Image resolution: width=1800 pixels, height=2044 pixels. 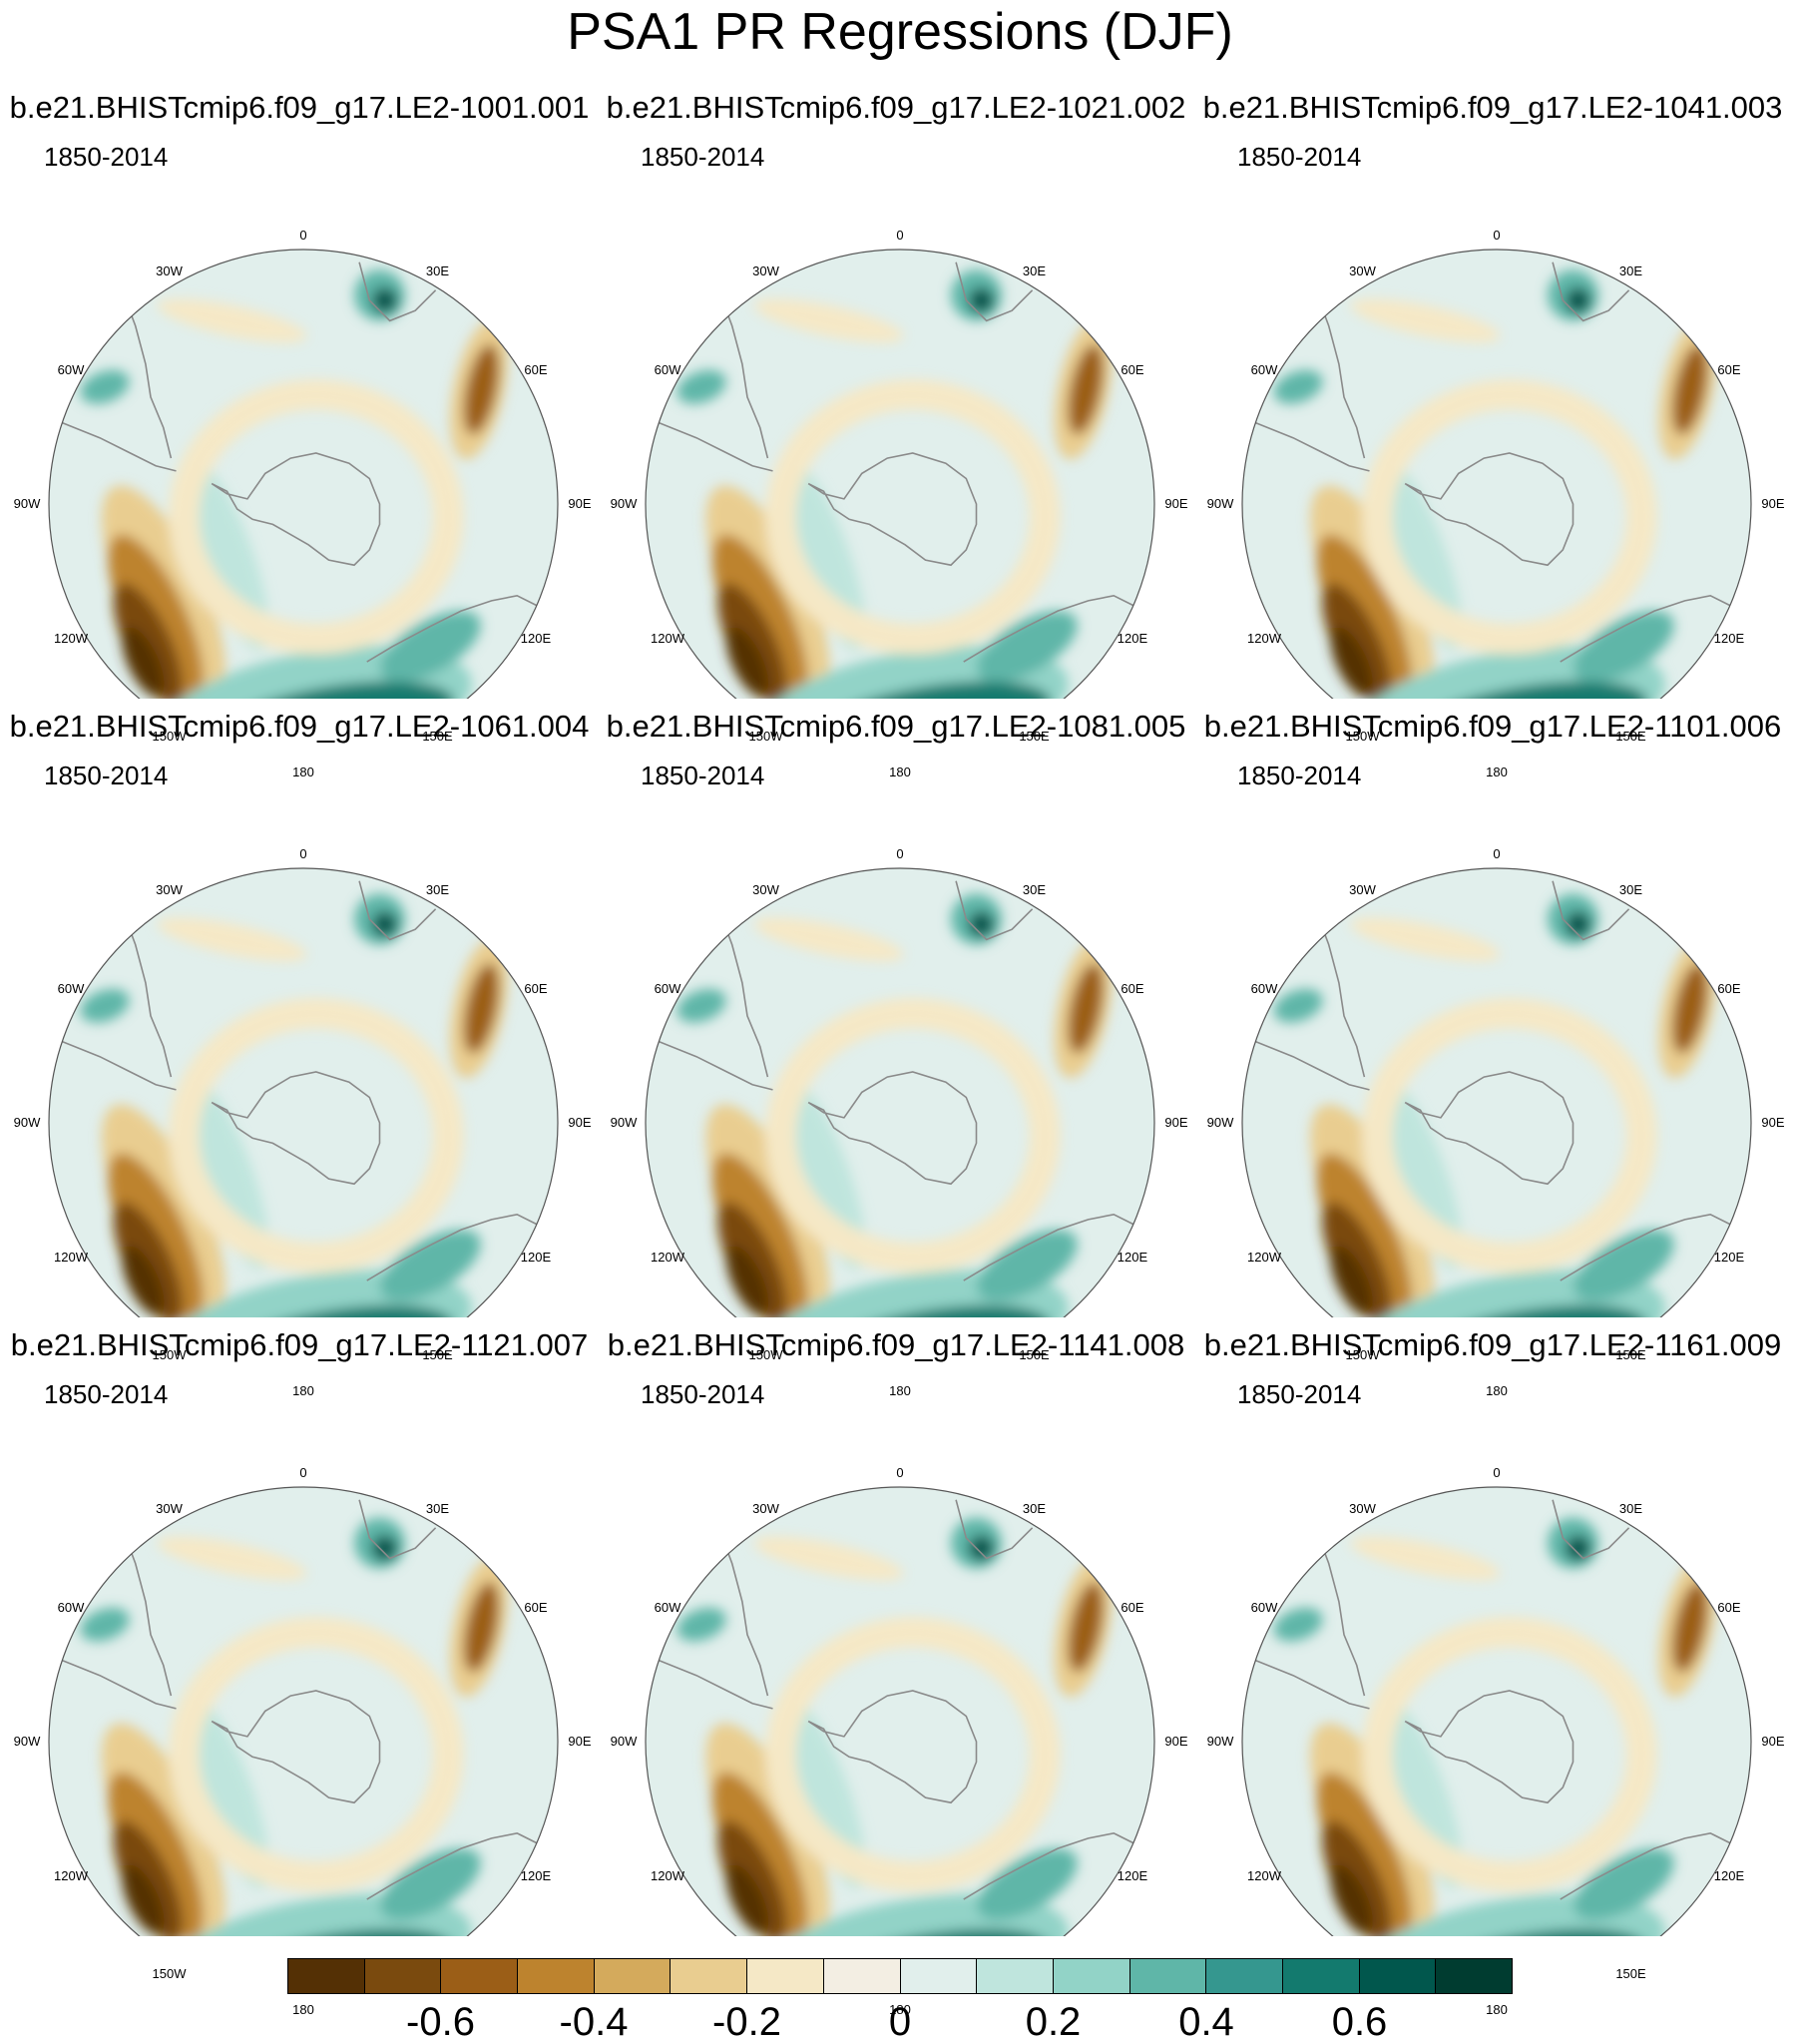 I want to click on colorbar-tick-label: 0.2, so click(x=1053, y=2022).